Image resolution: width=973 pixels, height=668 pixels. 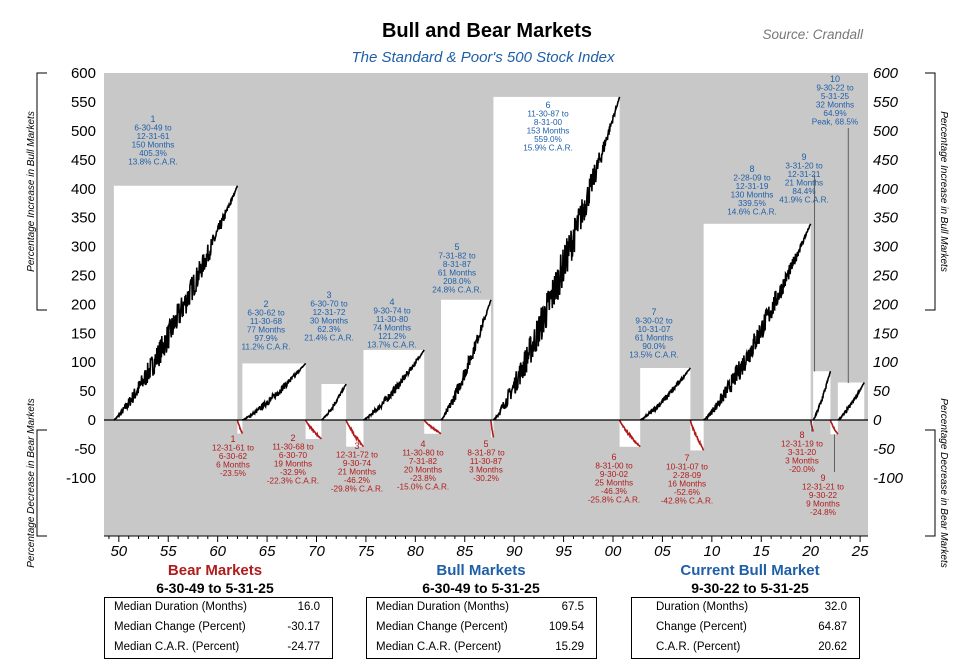 I want to click on x-tick-label: 00, so click(x=613, y=551).